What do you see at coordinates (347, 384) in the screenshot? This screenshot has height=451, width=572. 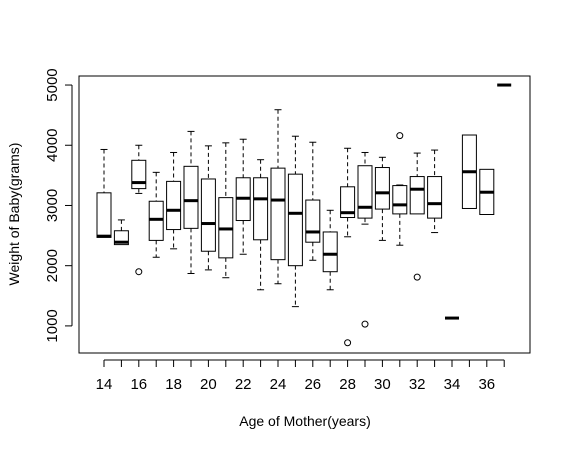 I see `x-tick-label: 28` at bounding box center [347, 384].